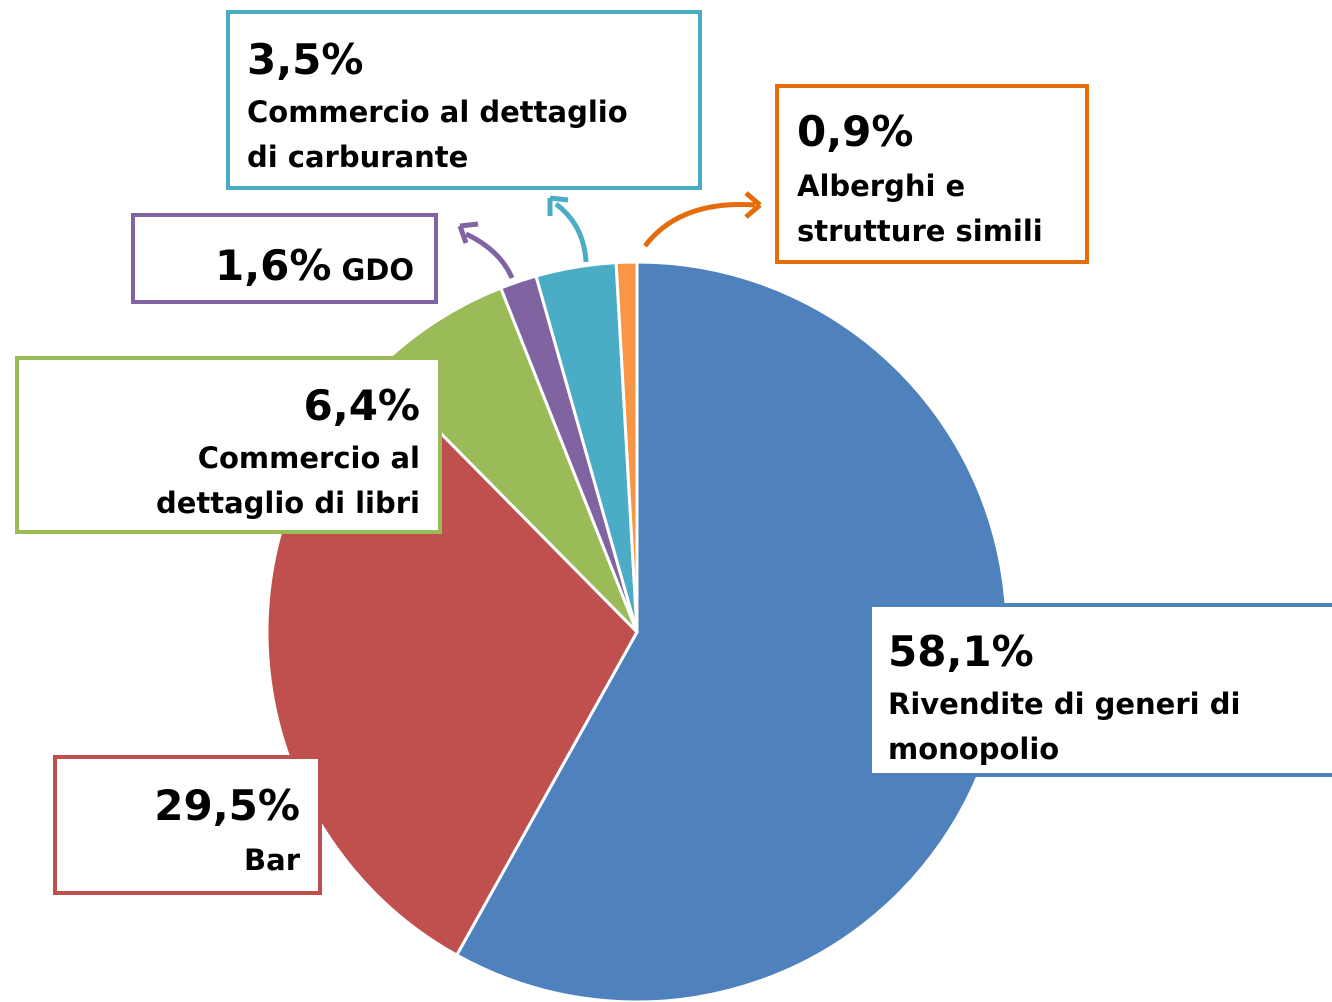 Image resolution: width=1332 pixels, height=1002 pixels. I want to click on category-label: Commercio al dettaglio di carburante, so click(437, 134).